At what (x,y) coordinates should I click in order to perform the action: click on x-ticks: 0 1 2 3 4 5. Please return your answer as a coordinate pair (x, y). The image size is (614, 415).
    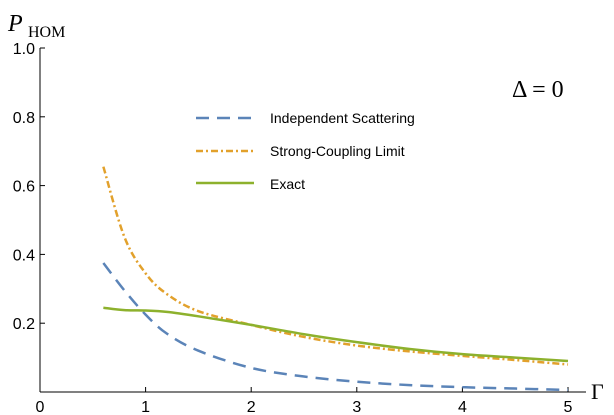
    Looking at the image, I should click on (304, 401).